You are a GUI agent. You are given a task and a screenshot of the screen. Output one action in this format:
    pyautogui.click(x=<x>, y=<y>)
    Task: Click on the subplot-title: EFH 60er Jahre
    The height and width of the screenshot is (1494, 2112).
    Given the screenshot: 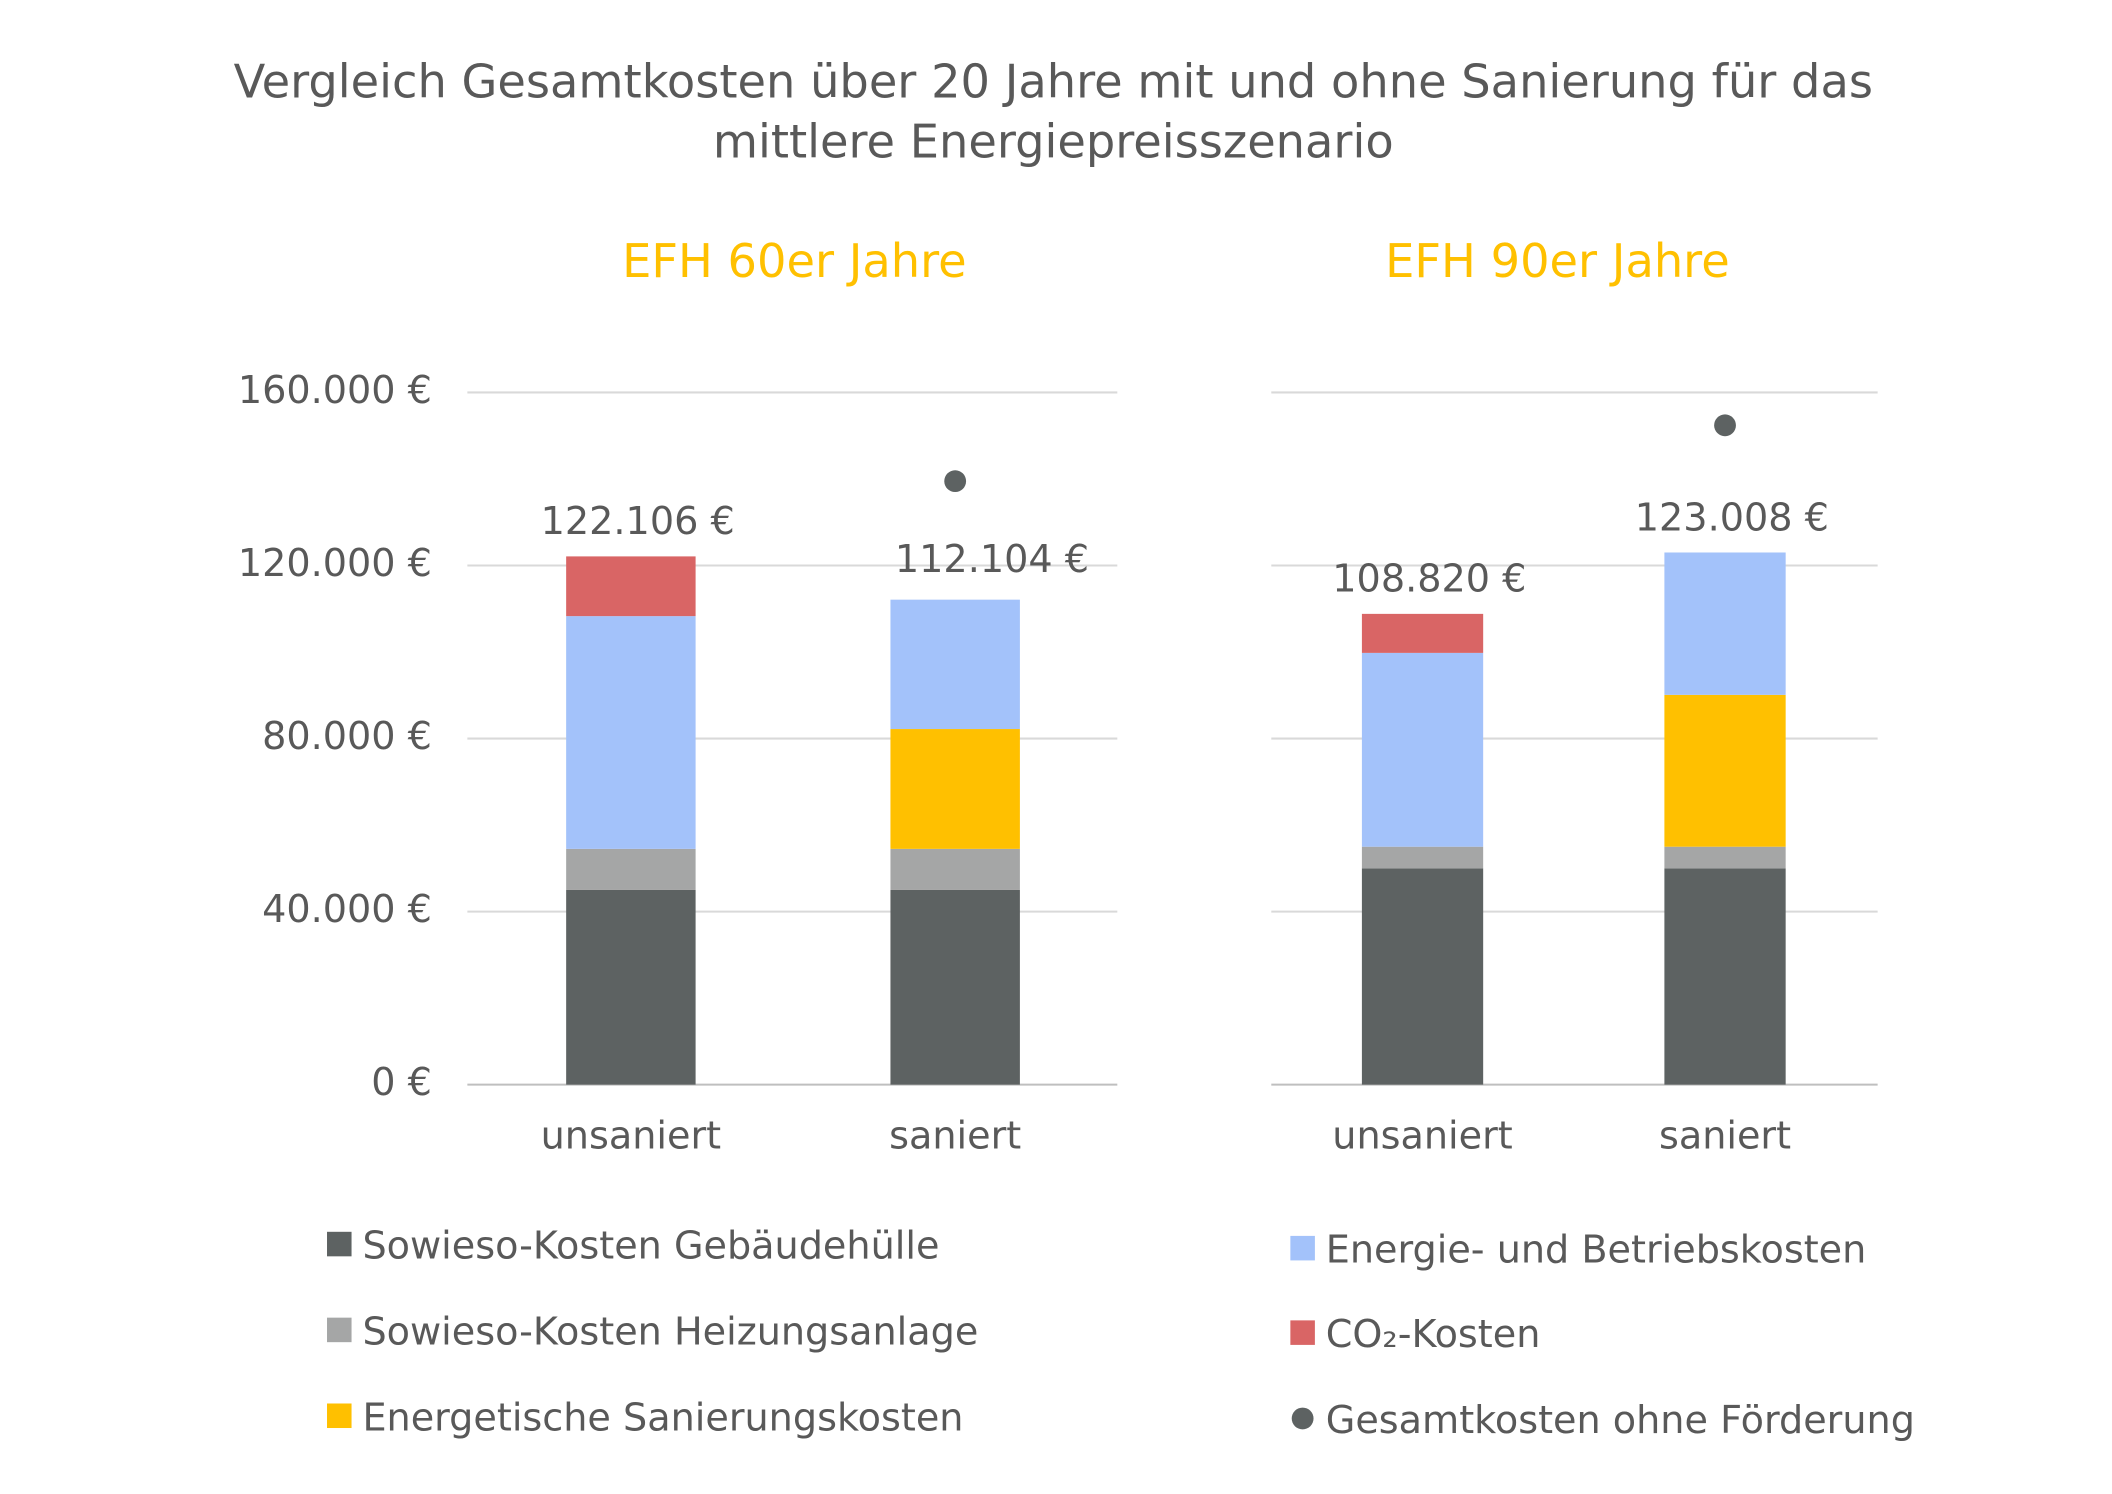 What is the action you would take?
    pyautogui.click(x=794, y=261)
    